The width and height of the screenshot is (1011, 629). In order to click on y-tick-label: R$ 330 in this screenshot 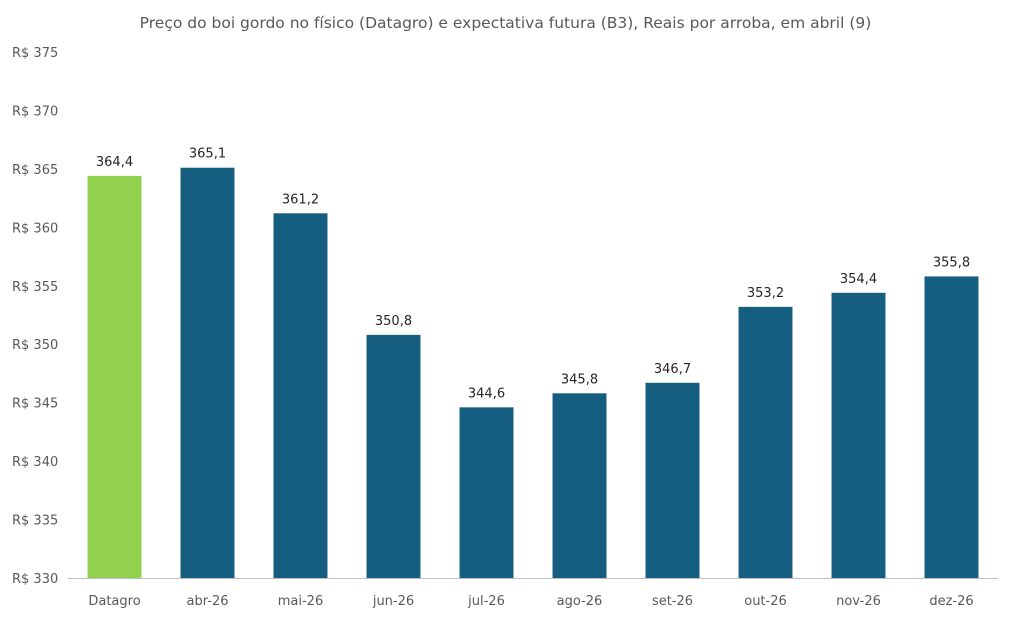, I will do `click(35, 579)`.